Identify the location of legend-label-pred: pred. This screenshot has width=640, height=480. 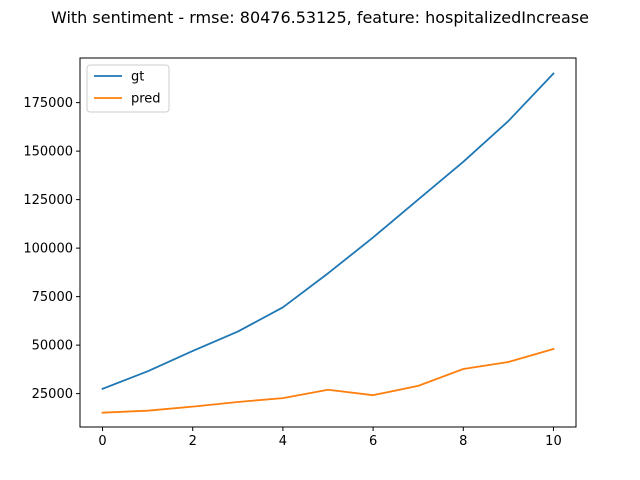
(146, 99).